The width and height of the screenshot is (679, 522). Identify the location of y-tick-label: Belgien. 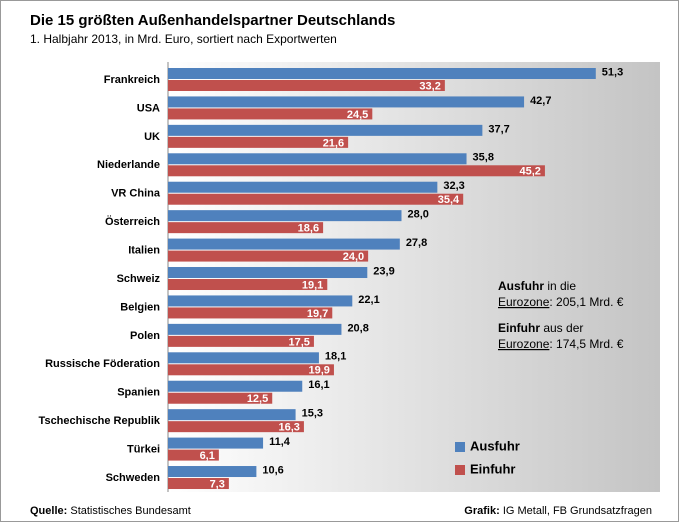
(140, 307).